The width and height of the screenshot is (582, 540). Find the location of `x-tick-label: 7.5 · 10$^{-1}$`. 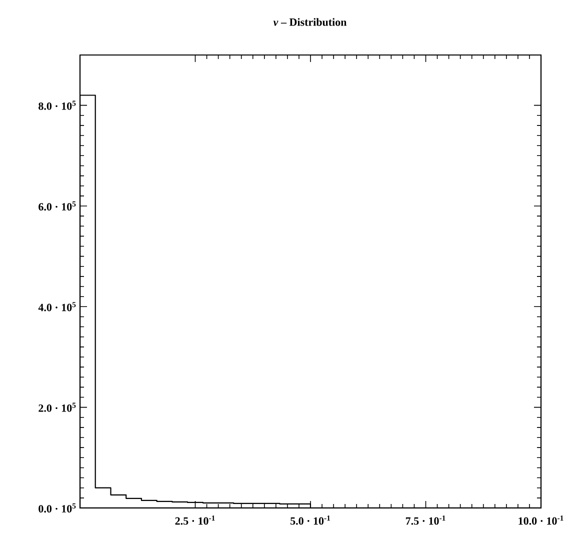

x-tick-label: 7.5 · 10$^{-1}$ is located at coordinates (426, 520).